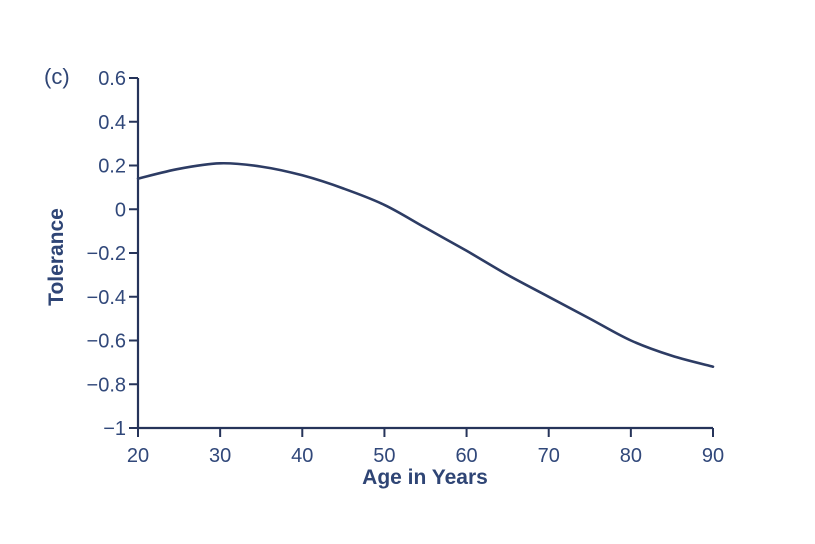 This screenshot has height=544, width=815. I want to click on x-tick-label: 60, so click(466, 456).